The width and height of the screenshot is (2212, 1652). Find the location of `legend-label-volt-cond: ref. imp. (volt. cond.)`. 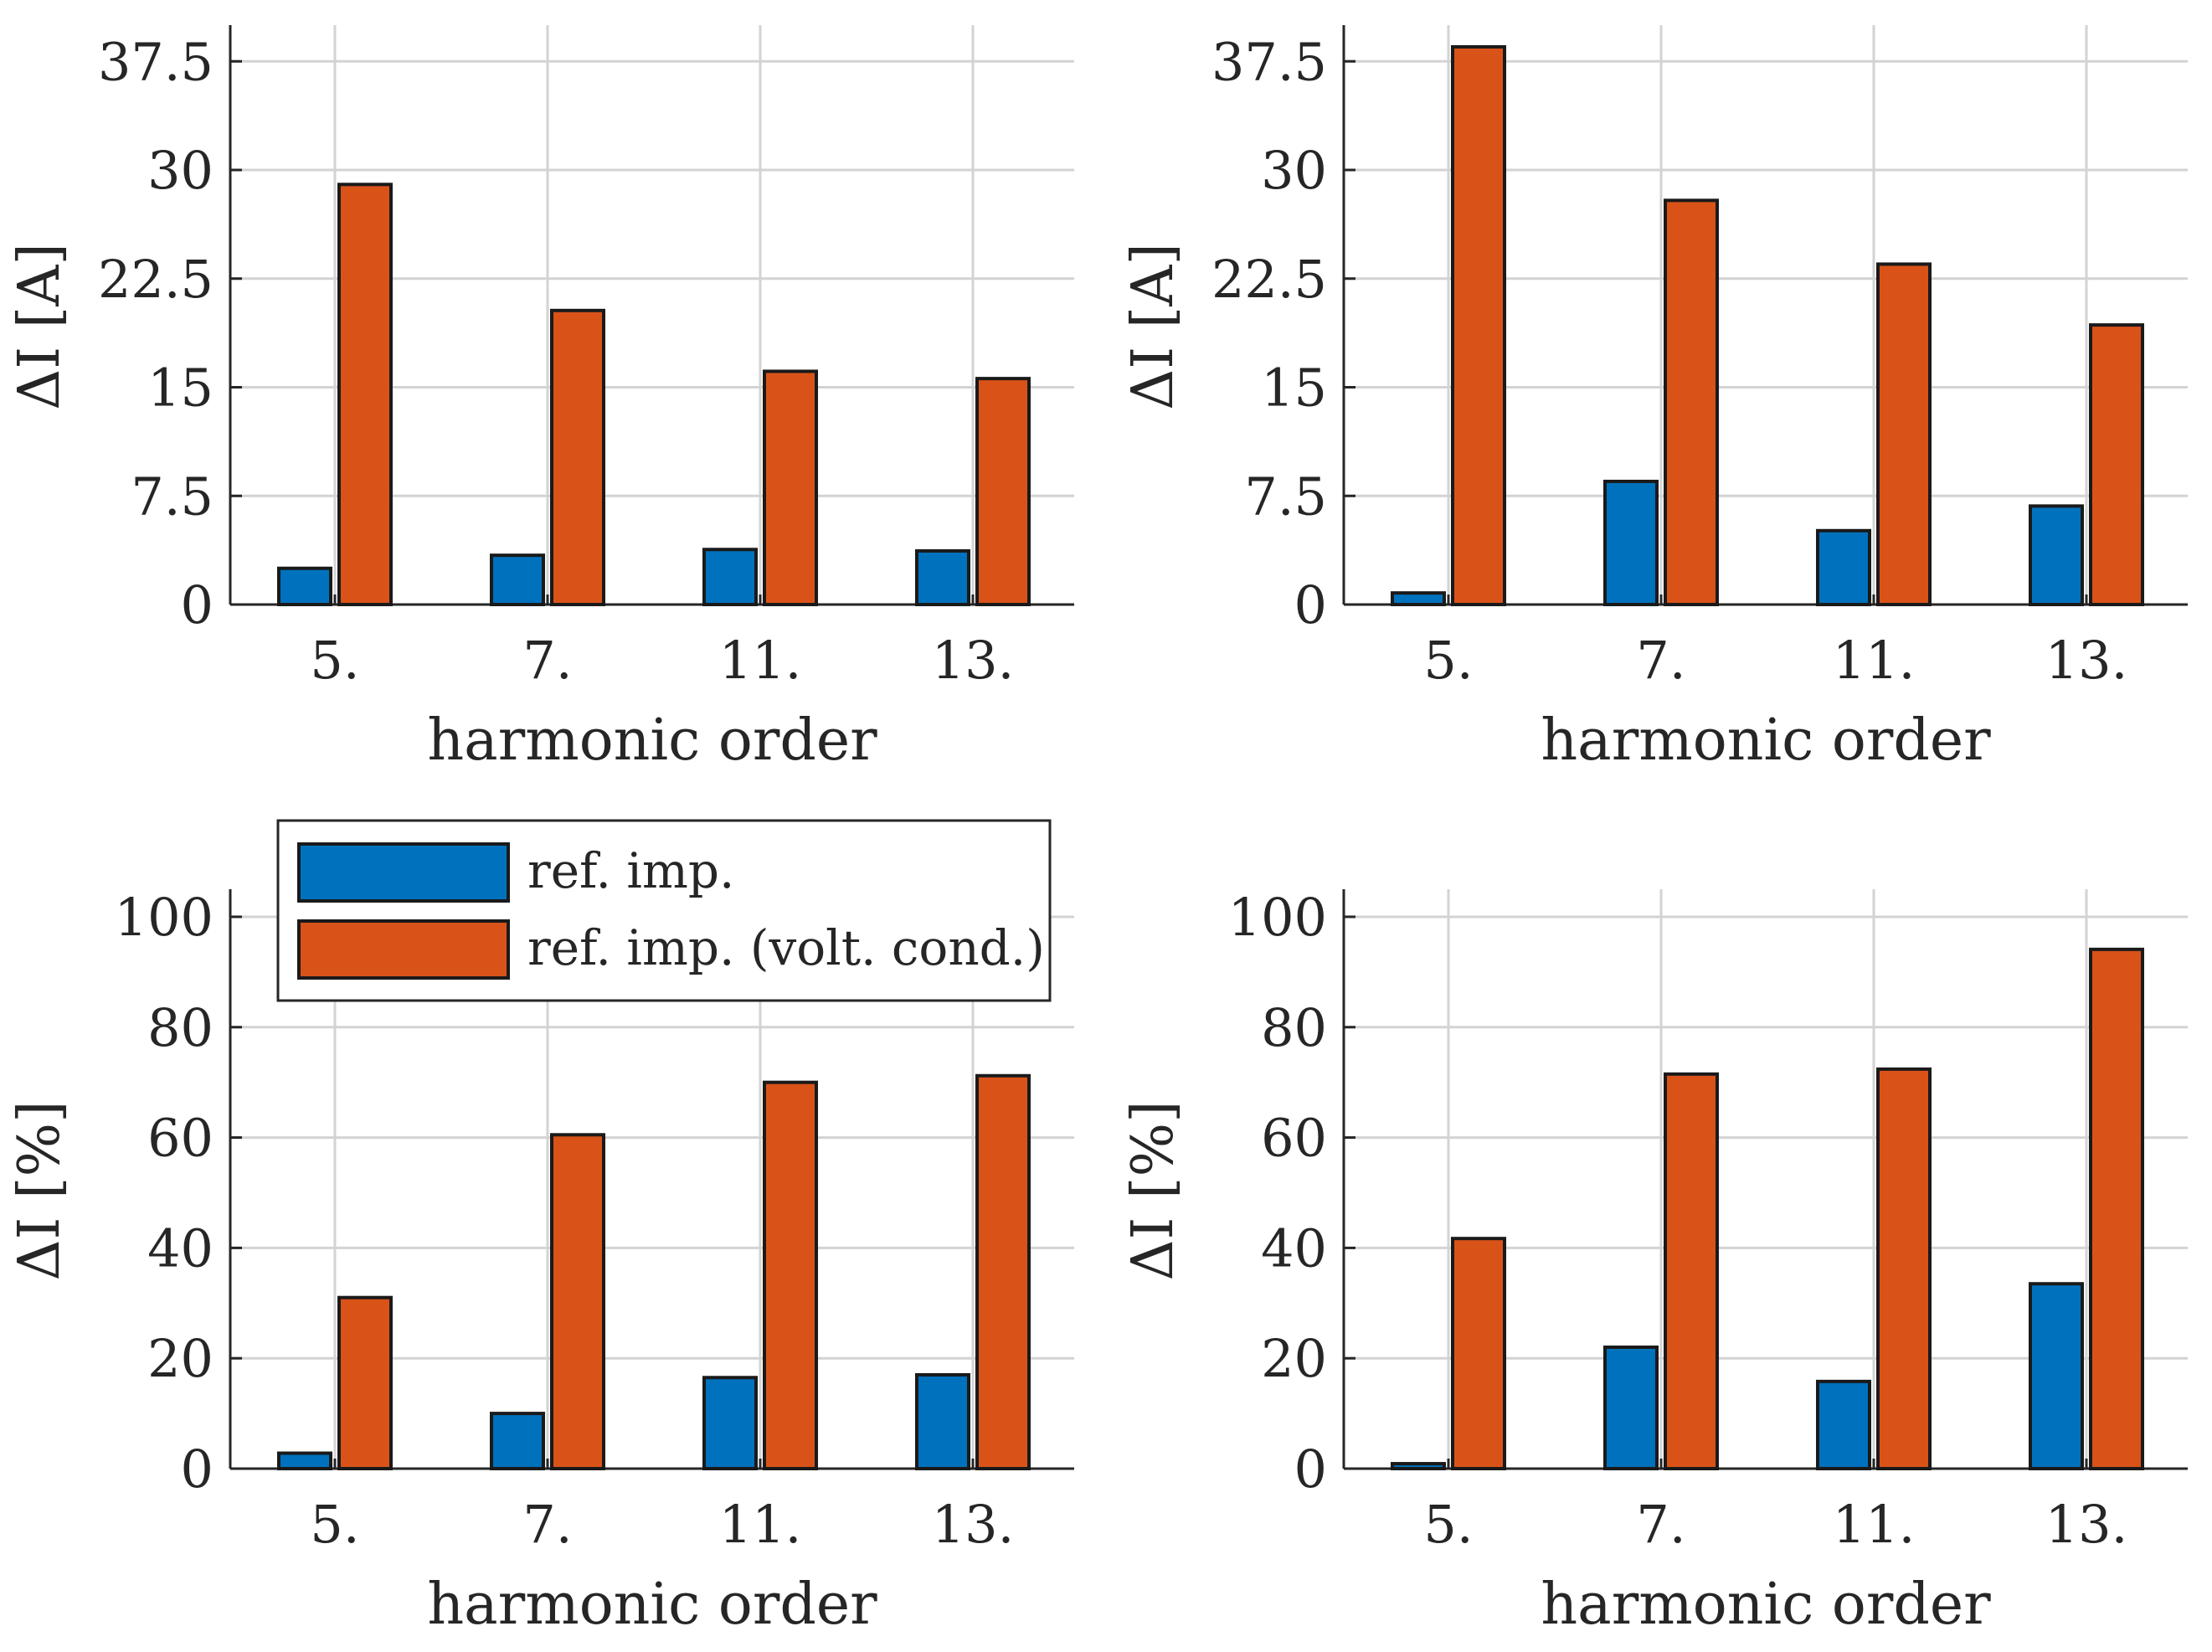

legend-label-volt-cond: ref. imp. (volt. cond.) is located at coordinates (786, 948).